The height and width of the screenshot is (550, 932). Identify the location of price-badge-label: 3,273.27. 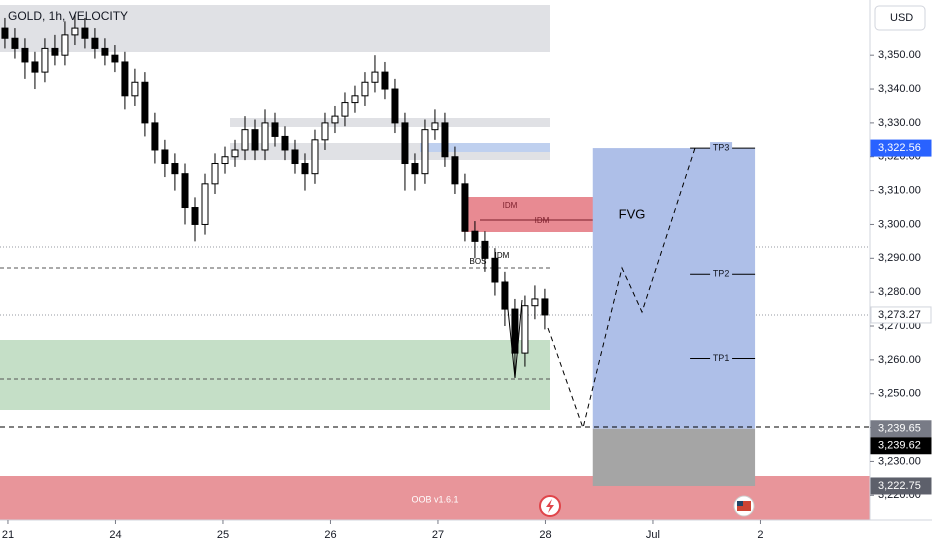
(899, 315).